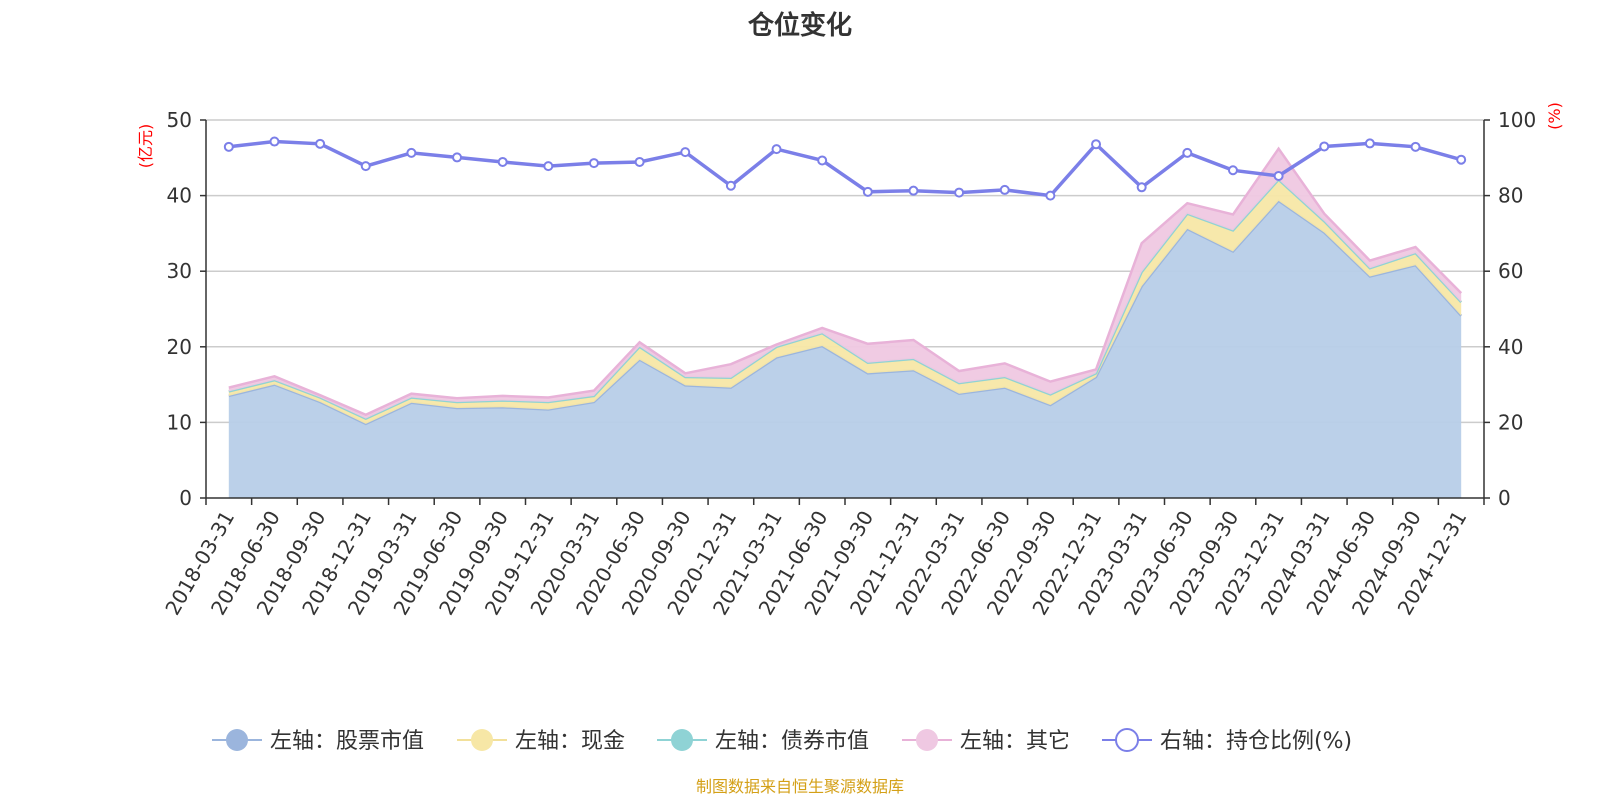 The height and width of the screenshot is (800, 1600). Describe the element at coordinates (1504, 498) in the screenshot. I see `right-tick-label: 0` at that location.